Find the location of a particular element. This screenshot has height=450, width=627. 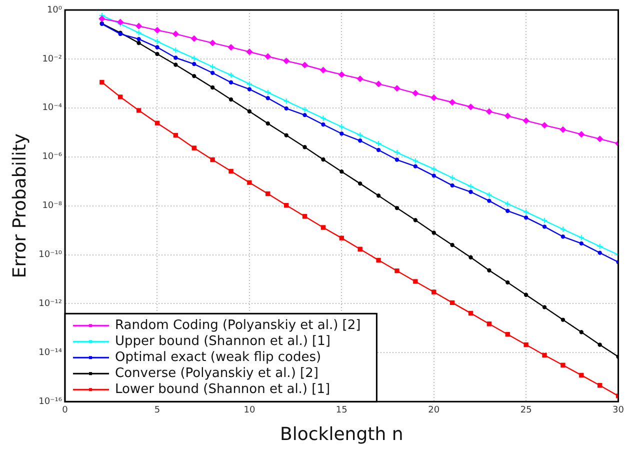

legend-label: Optimal exact (weak flip codes) is located at coordinates (218, 357).